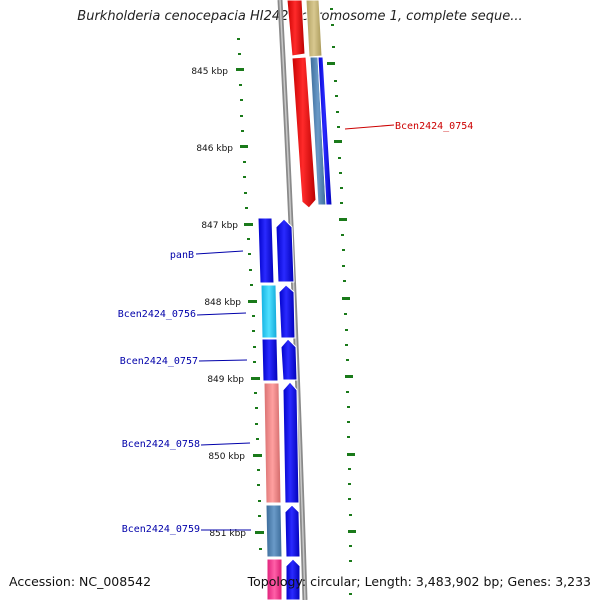 The width and height of the screenshot is (600, 600). Describe the element at coordinates (270, 408) in the screenshot. I see `cog-track` at that location.